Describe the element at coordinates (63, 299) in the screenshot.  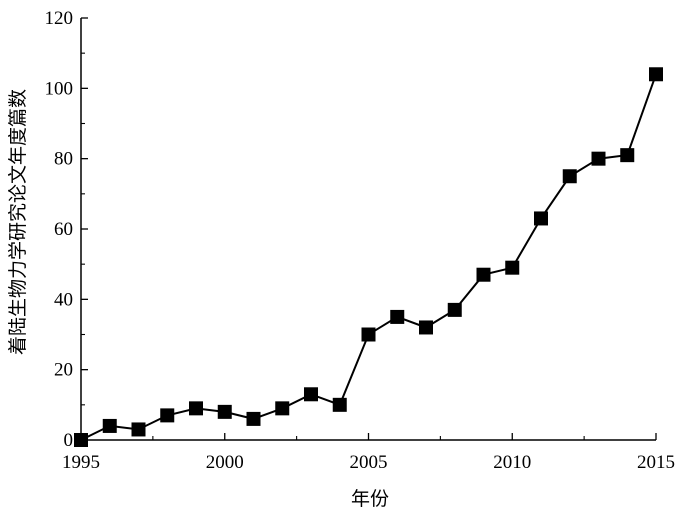
I see `y-tick-label: 40` at that location.